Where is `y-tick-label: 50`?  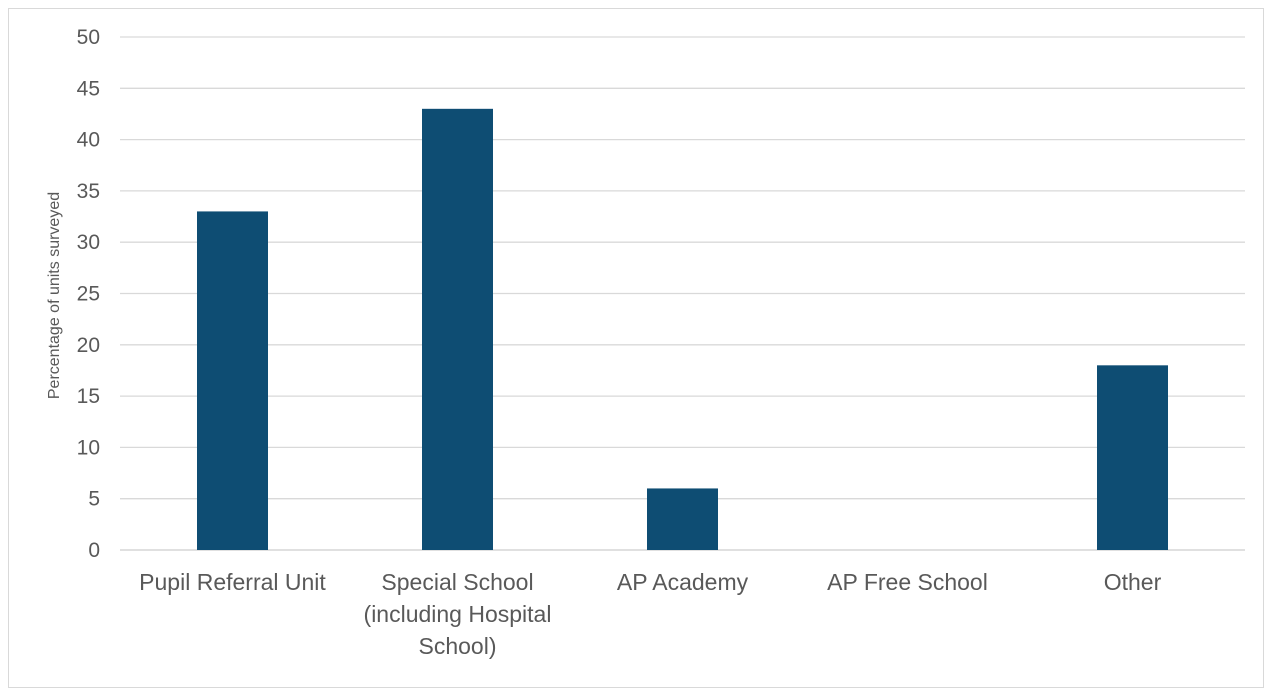 y-tick-label: 50 is located at coordinates (88, 37).